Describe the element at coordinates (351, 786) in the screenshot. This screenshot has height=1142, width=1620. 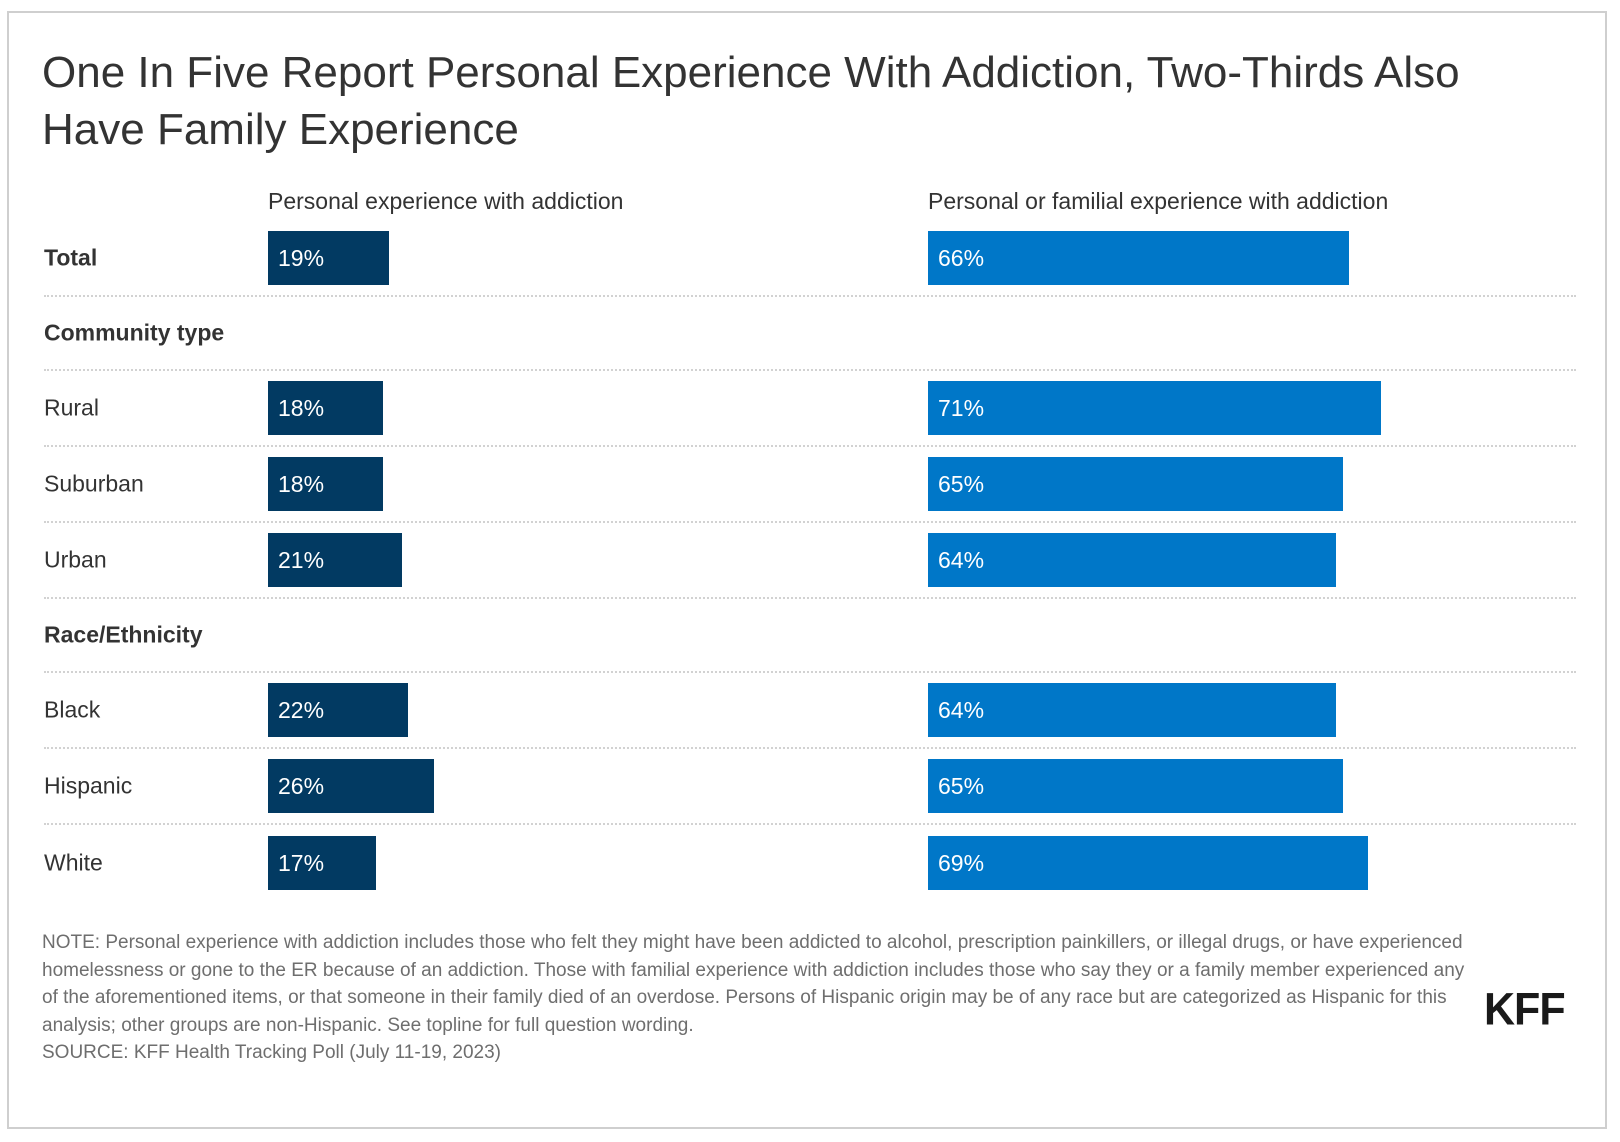
I see `bar-personal: 26%` at that location.